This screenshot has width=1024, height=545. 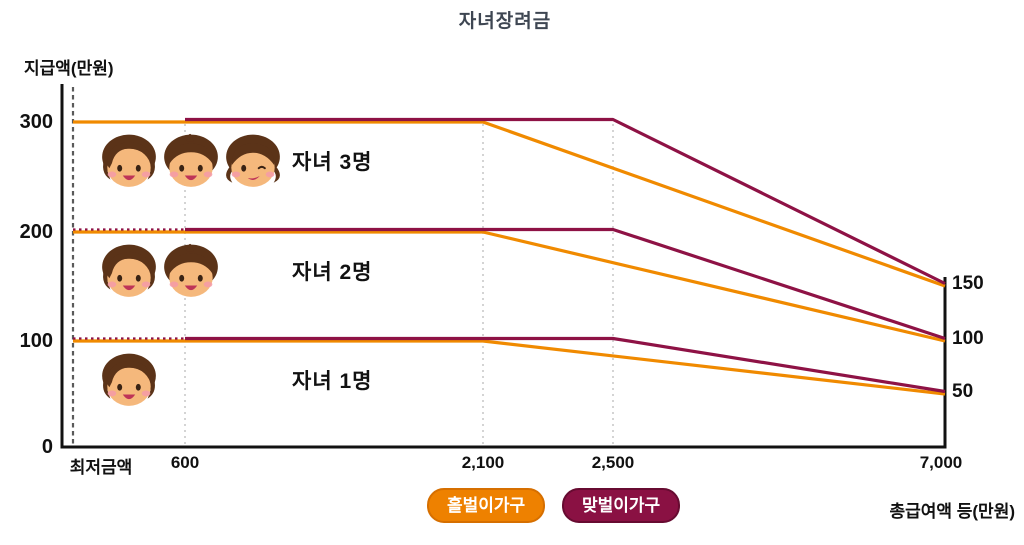 I want to click on right-axis-label: 150, so click(x=968, y=283).